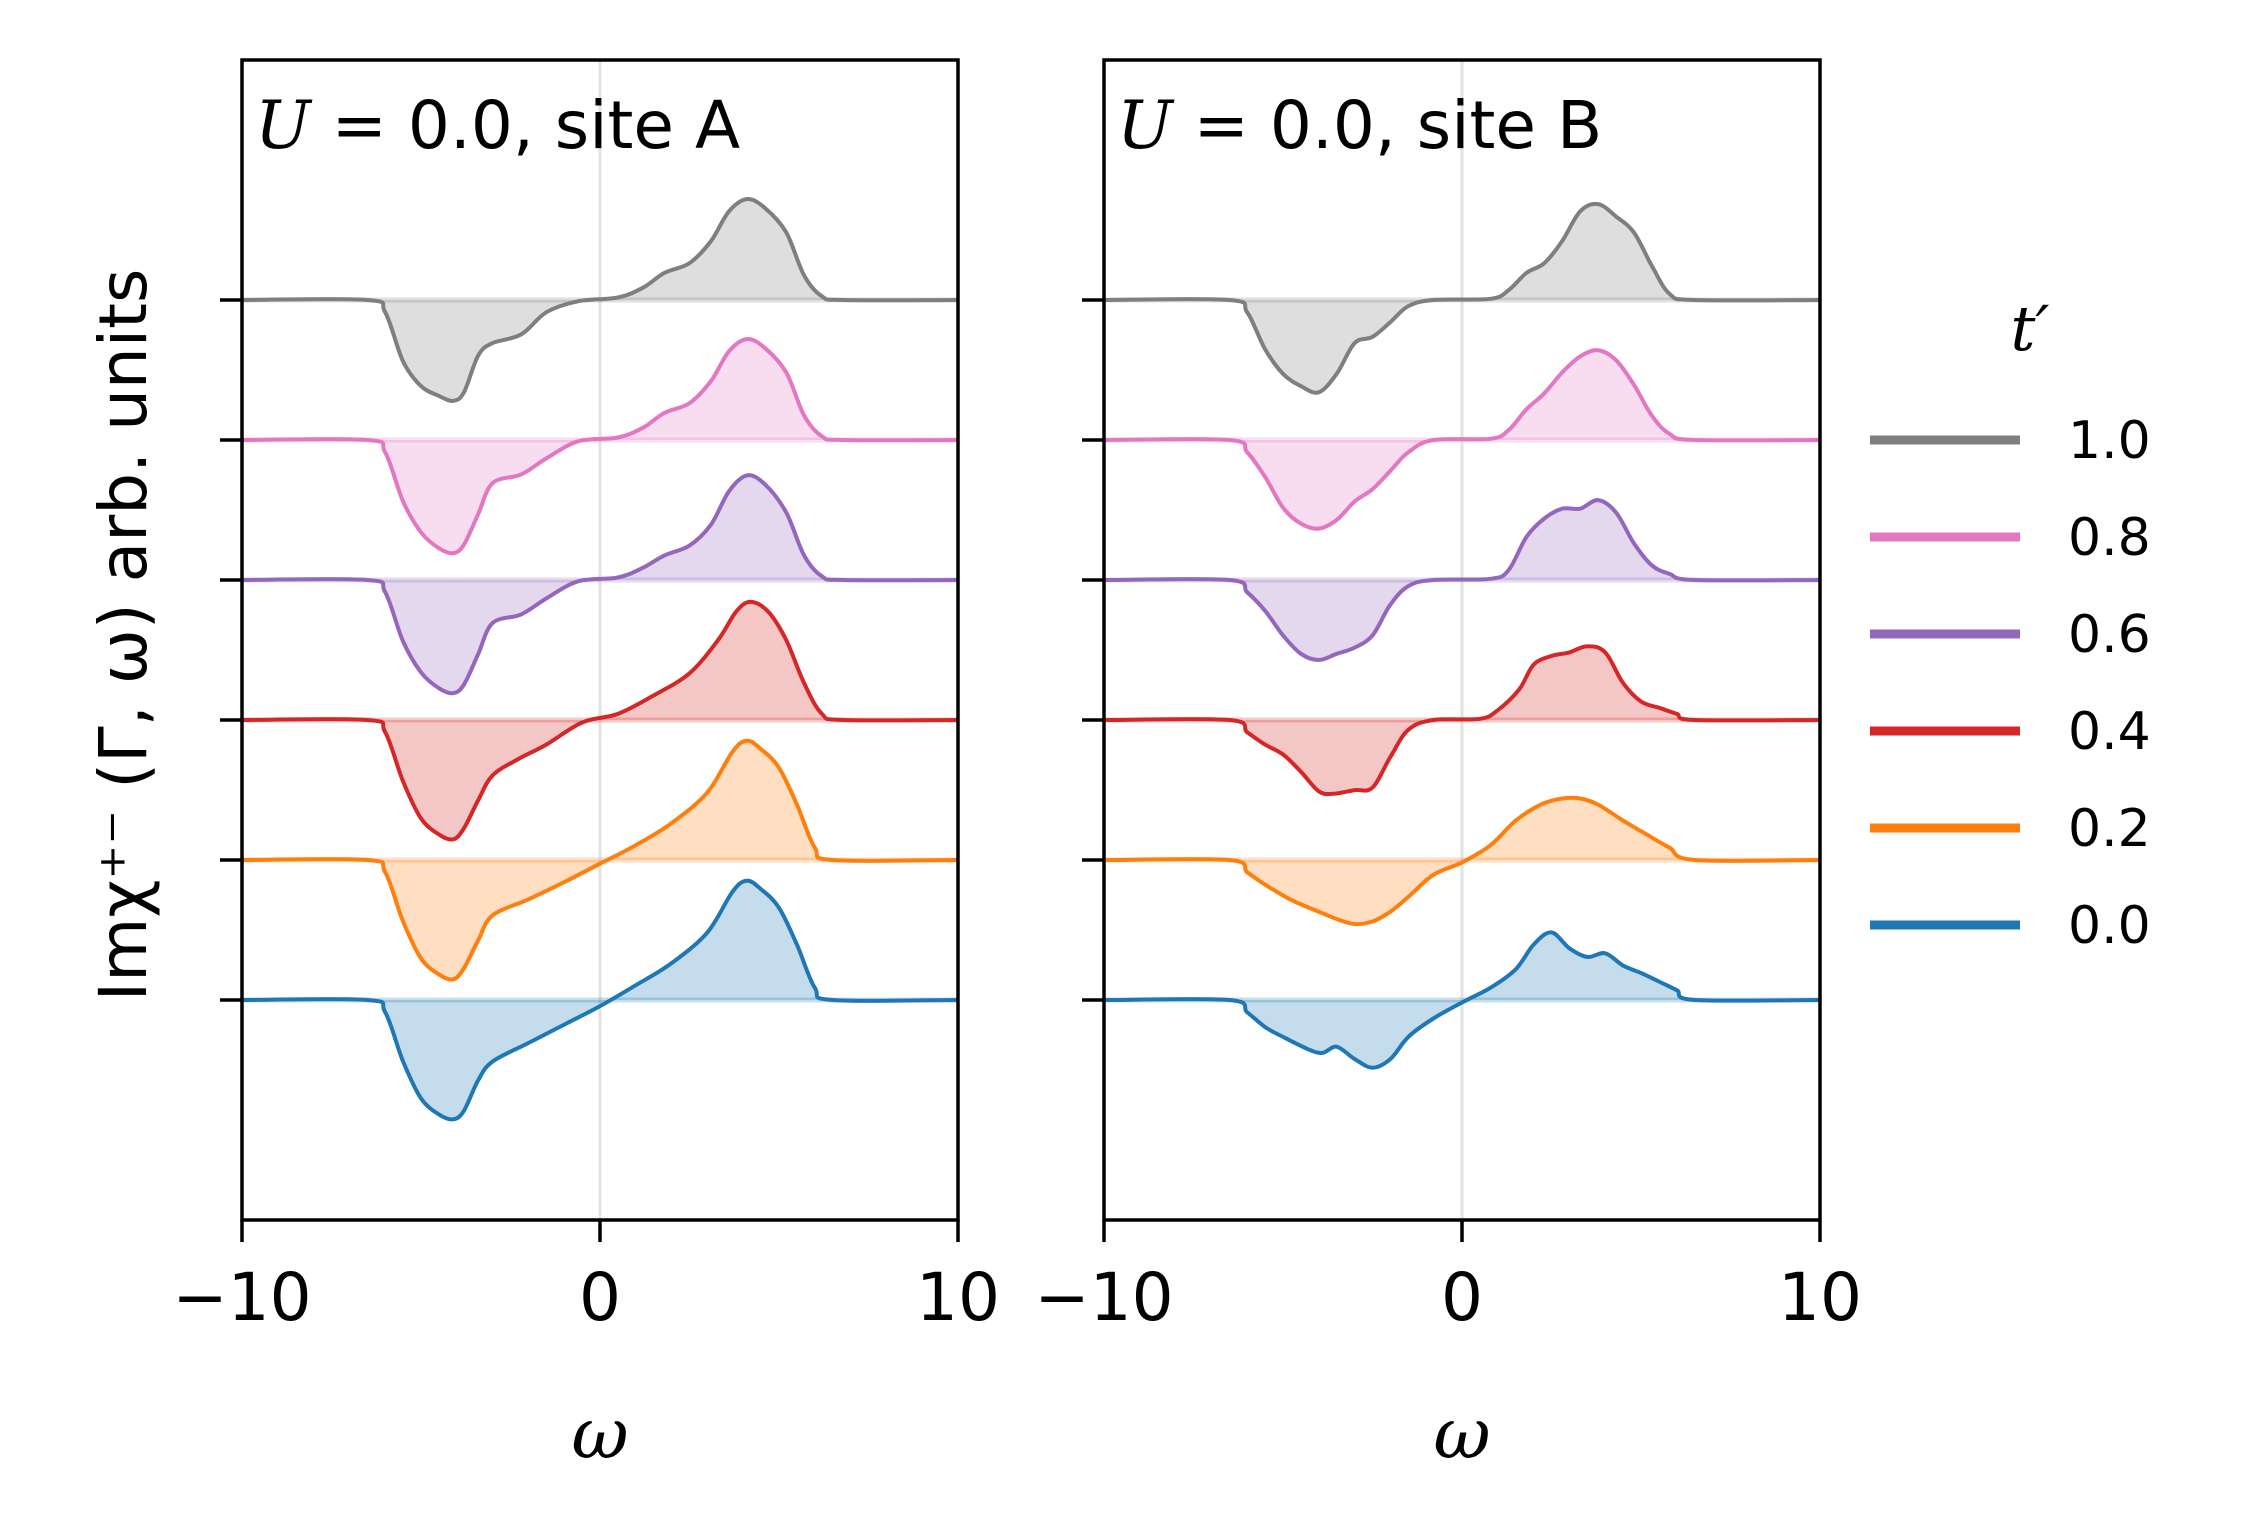  What do you see at coordinates (2030, 328) in the screenshot?
I see `legend-title: t′` at bounding box center [2030, 328].